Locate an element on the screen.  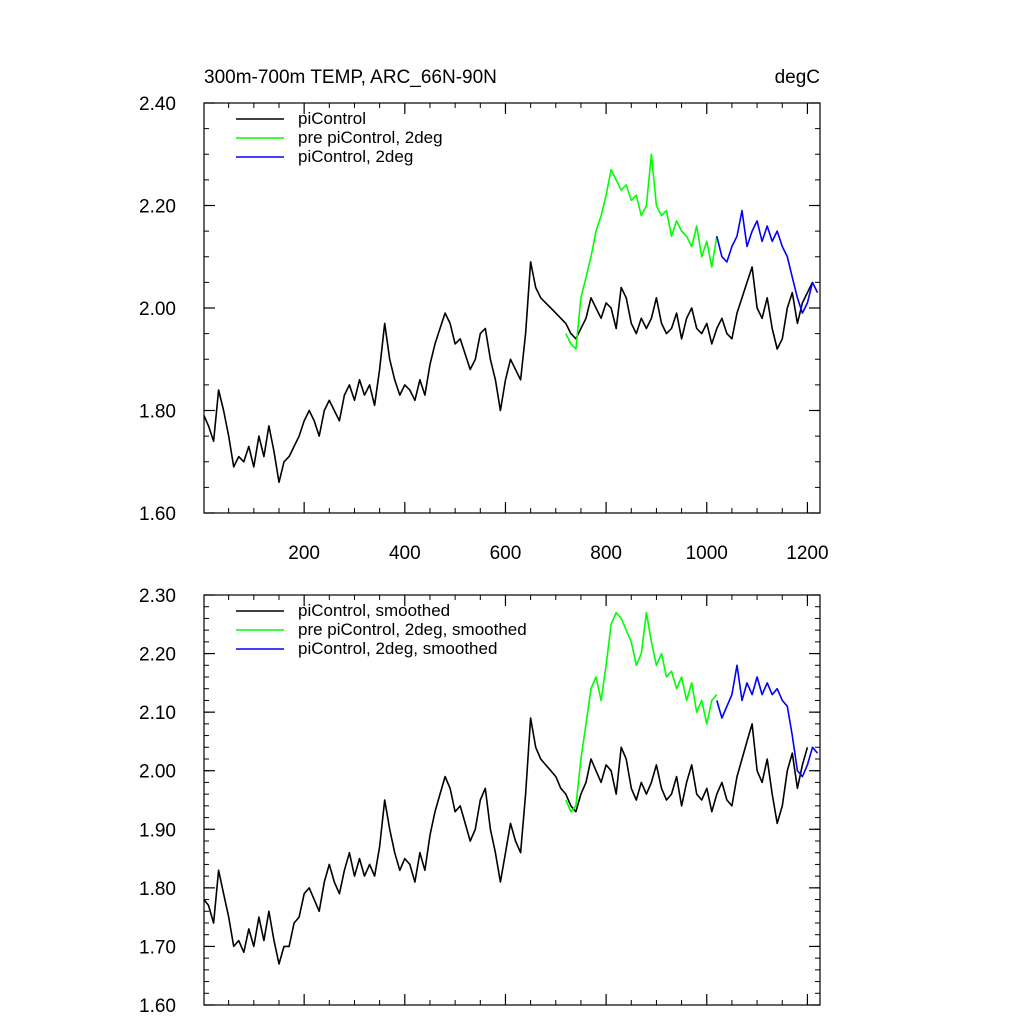
legend-entry: piControl, smoothed is located at coordinates (374, 610).